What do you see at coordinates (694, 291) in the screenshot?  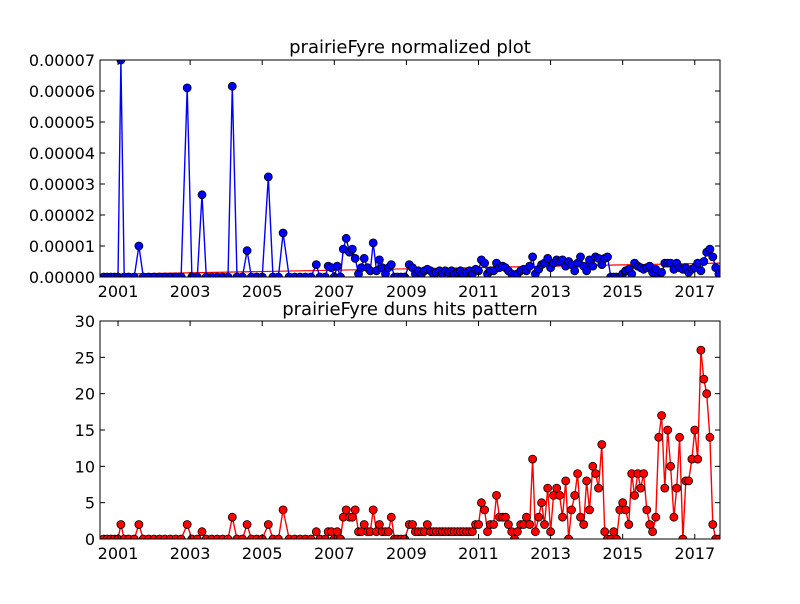 I see `x-tick-label: 2017` at bounding box center [694, 291].